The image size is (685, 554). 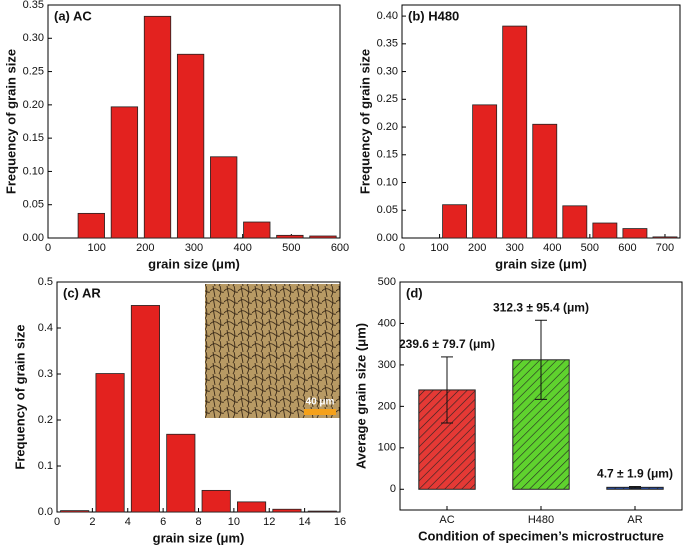 I want to click on y-tick-label: 300, so click(x=387, y=365).